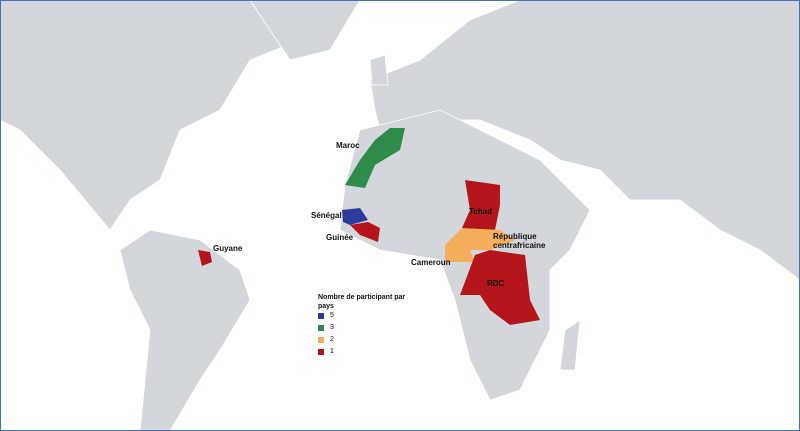 This screenshot has height=431, width=800. Describe the element at coordinates (362, 302) in the screenshot. I see `legend-title: Nombre de participant par pays` at that location.